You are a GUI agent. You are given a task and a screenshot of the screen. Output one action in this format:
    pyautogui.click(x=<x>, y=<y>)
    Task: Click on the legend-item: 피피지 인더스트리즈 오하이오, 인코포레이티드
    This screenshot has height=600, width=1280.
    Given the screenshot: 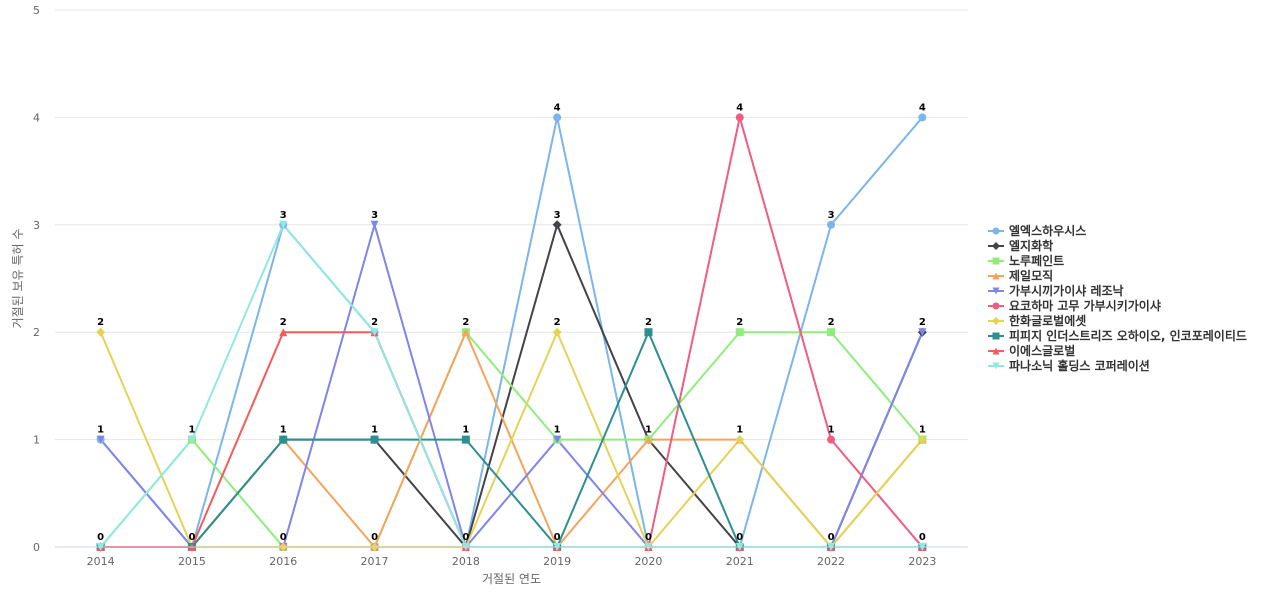 What is the action you would take?
    pyautogui.click(x=1117, y=335)
    